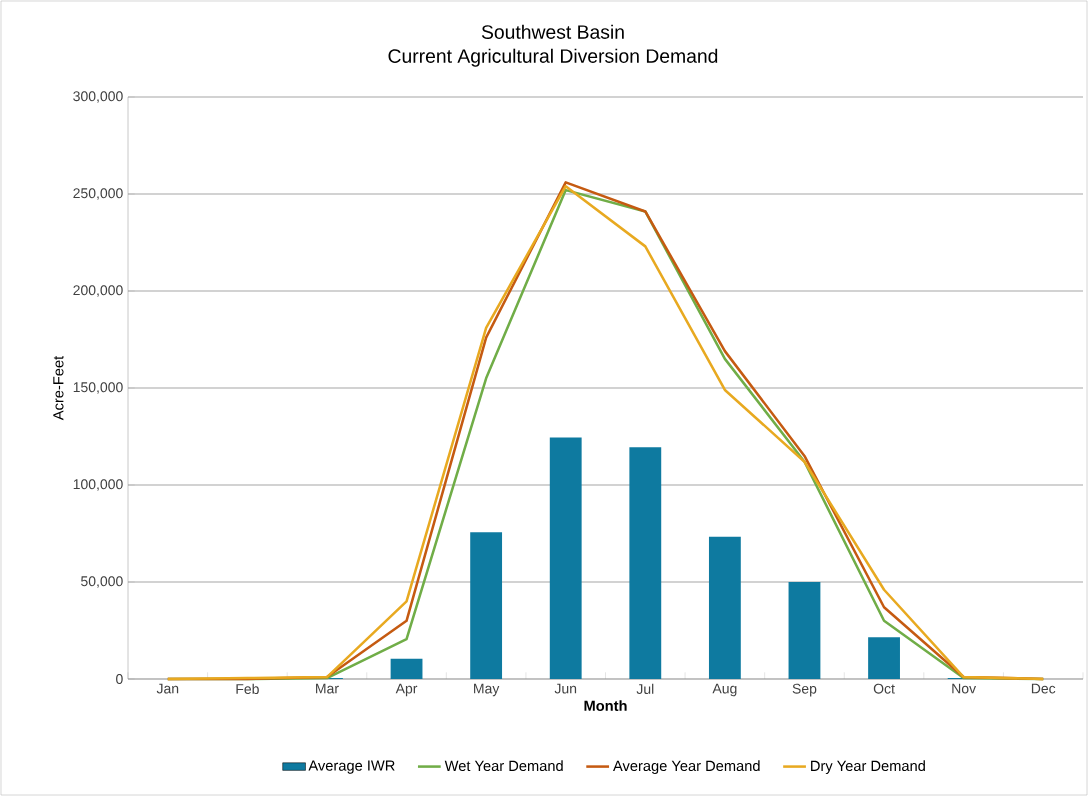  Describe the element at coordinates (102, 582) in the screenshot. I see `y-tick-label: 50,000` at that location.